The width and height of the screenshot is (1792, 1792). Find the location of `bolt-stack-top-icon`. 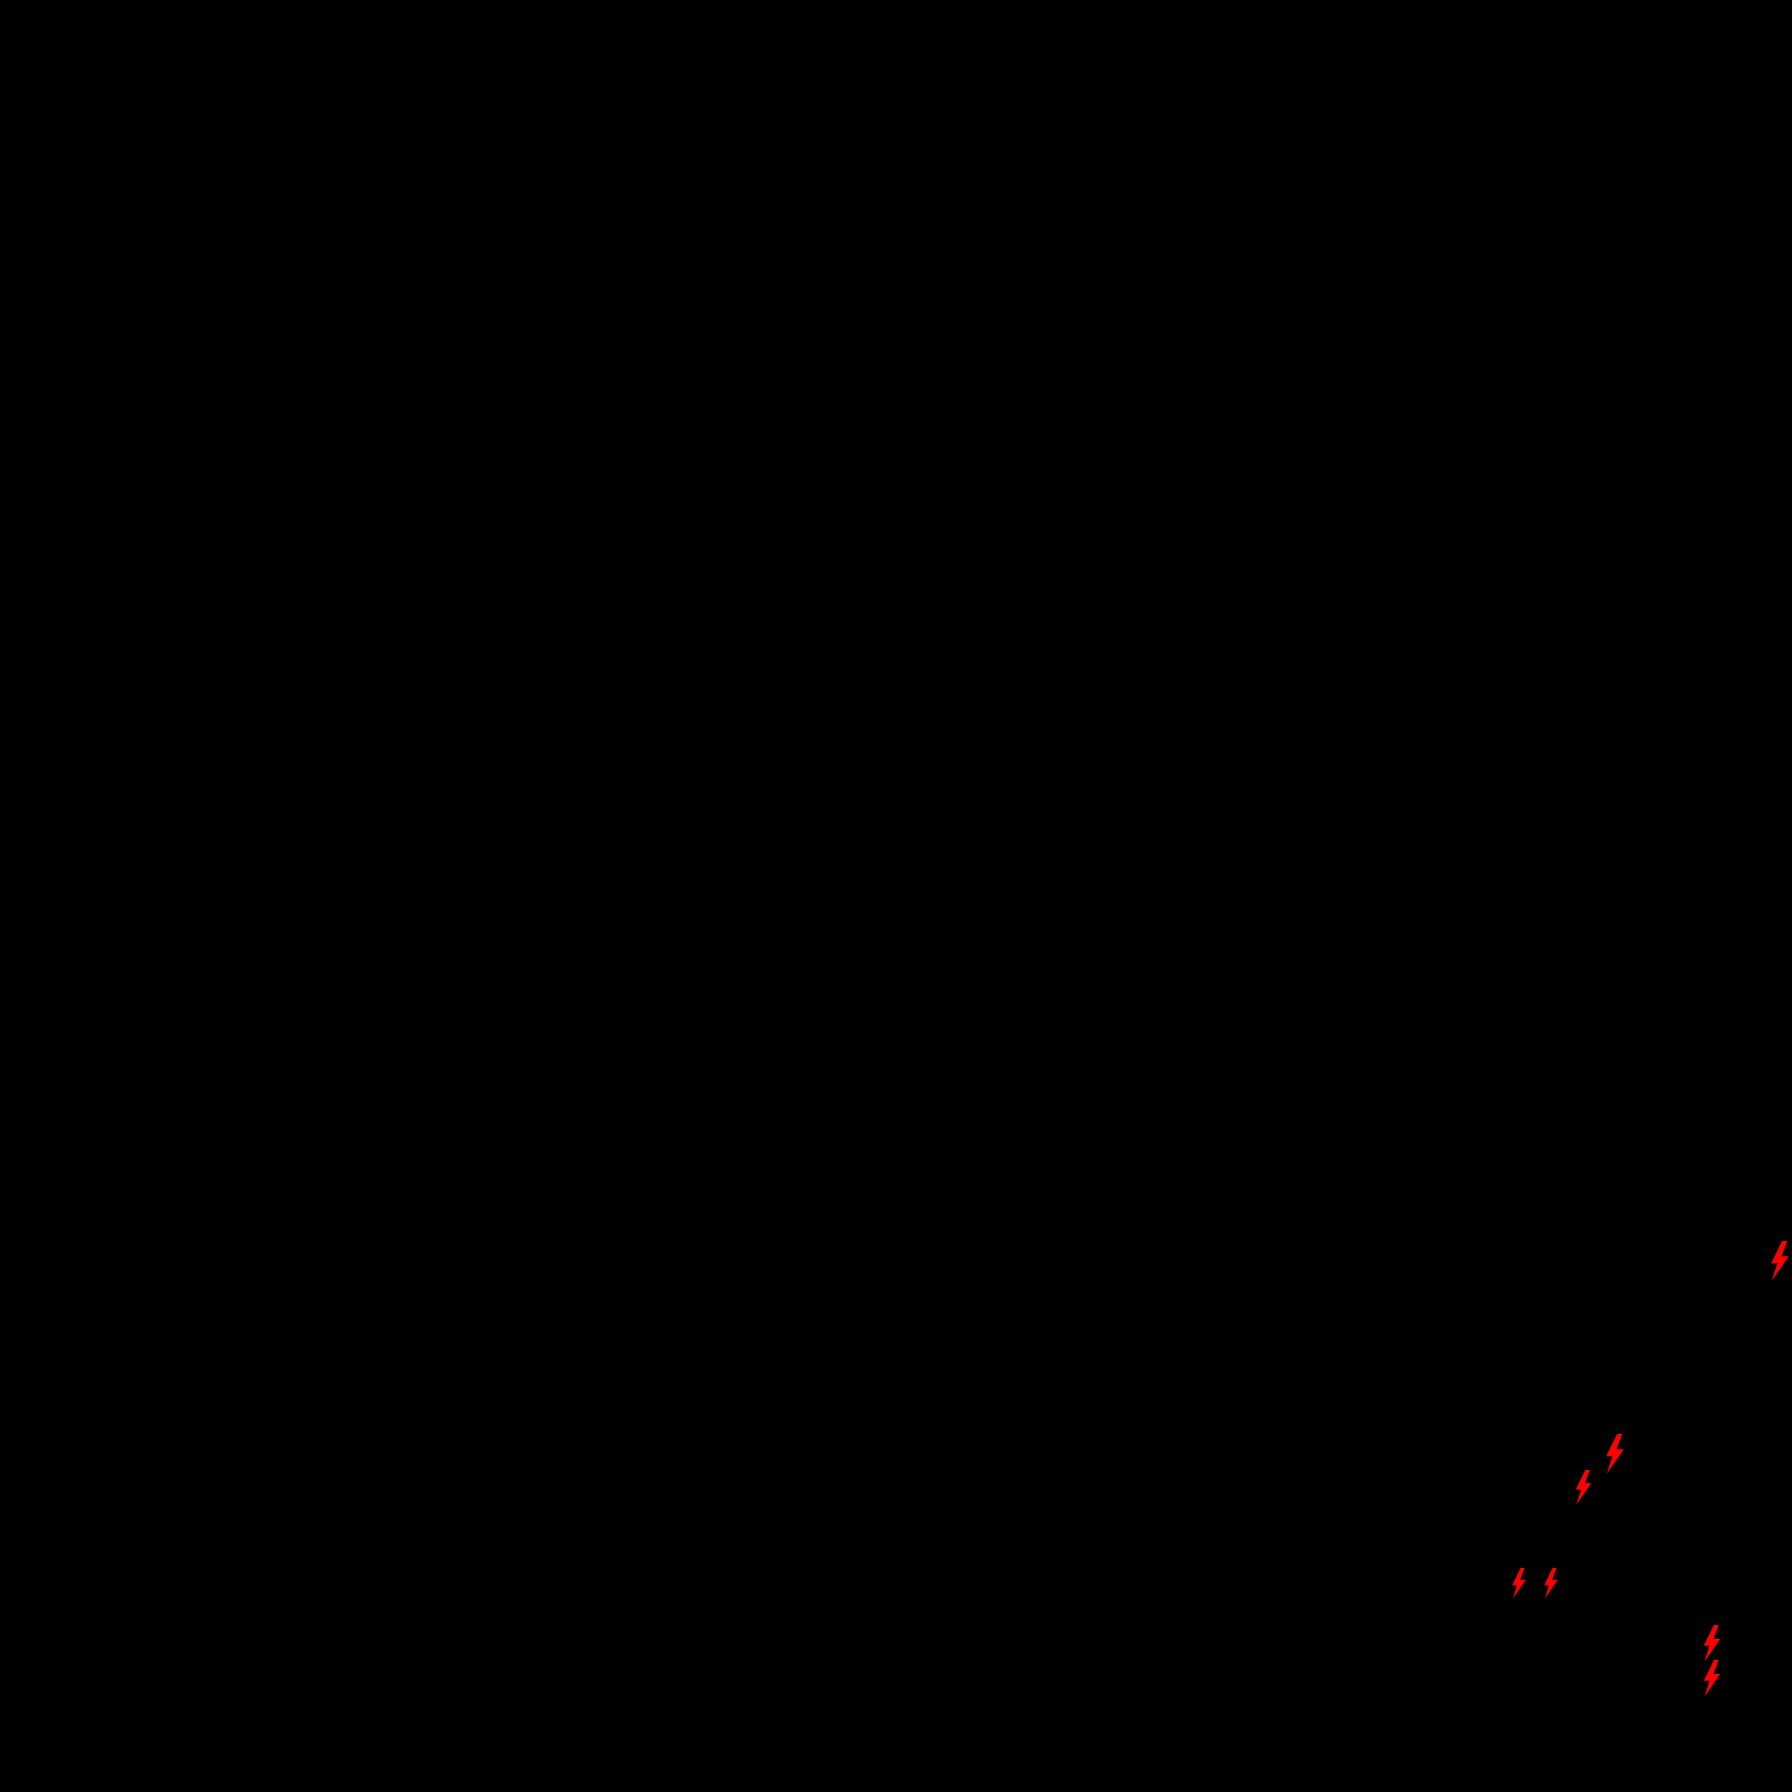

bolt-stack-top-icon is located at coordinates (1712, 1643).